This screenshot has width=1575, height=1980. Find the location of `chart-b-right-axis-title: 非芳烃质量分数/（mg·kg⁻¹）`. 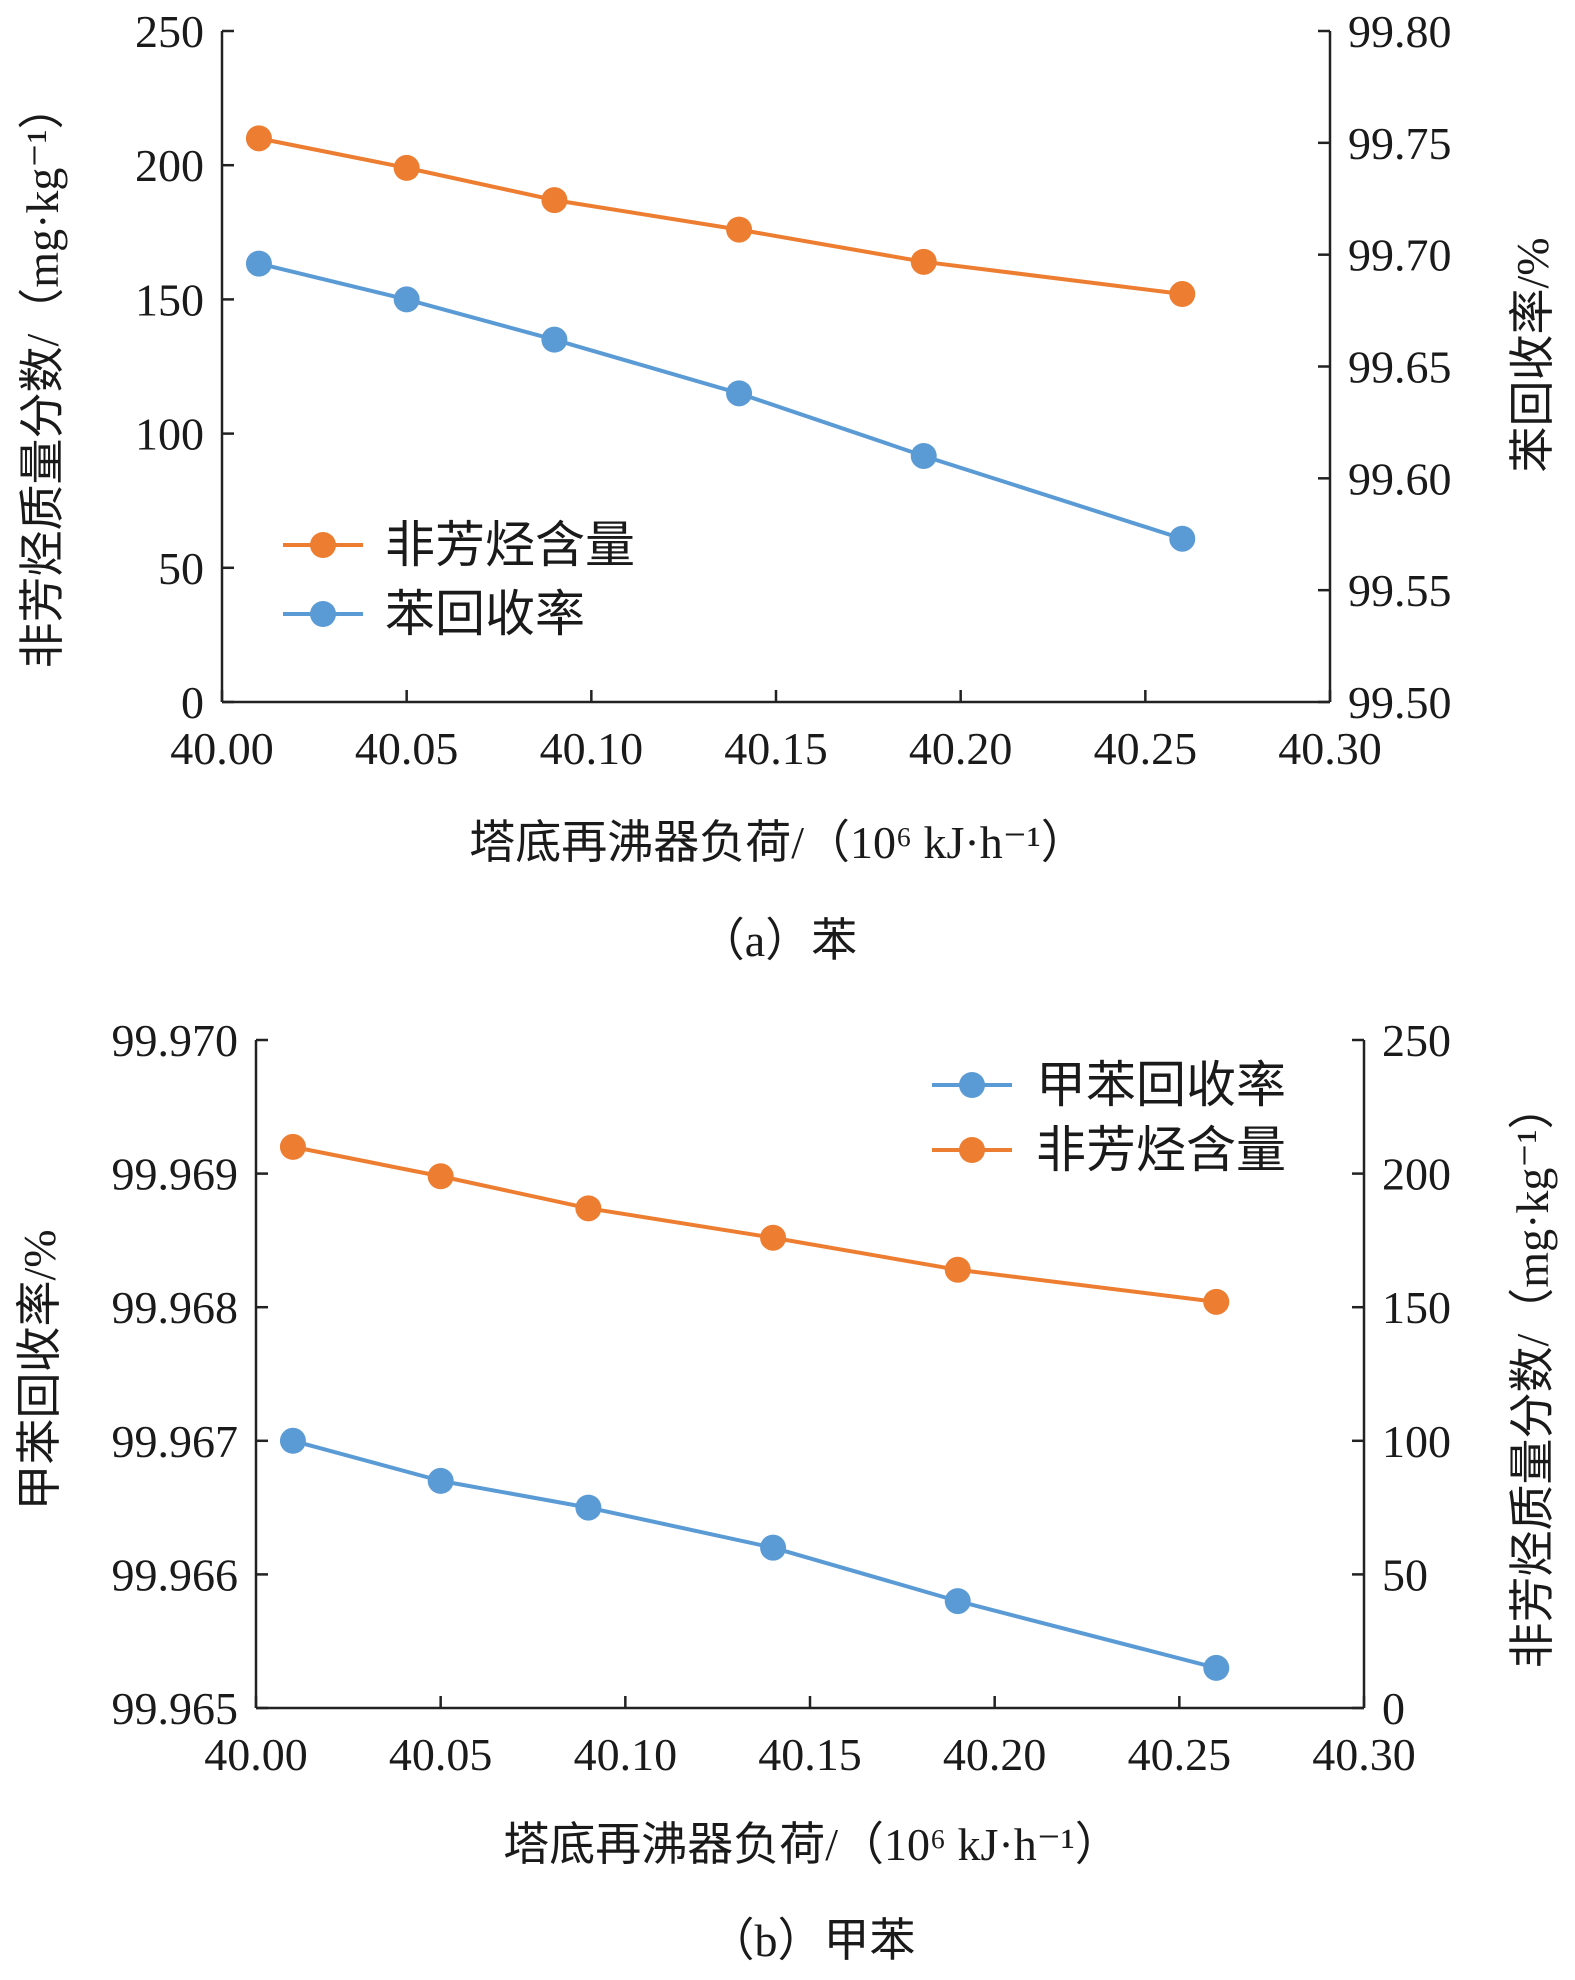

chart-b-right-axis-title: 非芳烃质量分数/（mg·kg⁻¹） is located at coordinates (1532, 1376).